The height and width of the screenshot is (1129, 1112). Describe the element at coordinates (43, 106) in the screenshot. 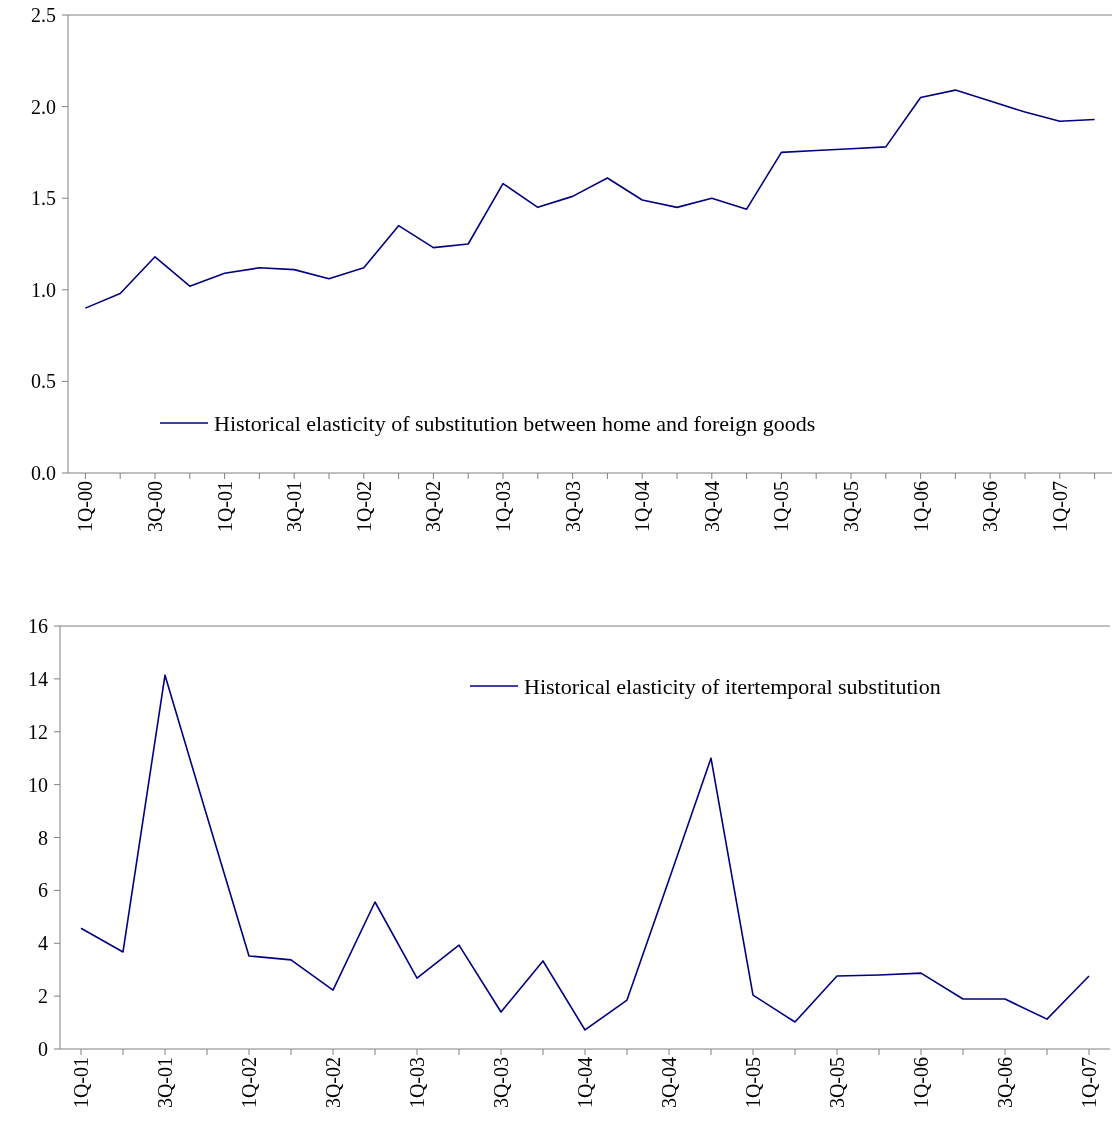

I see `y-tick-label: 2.0` at that location.